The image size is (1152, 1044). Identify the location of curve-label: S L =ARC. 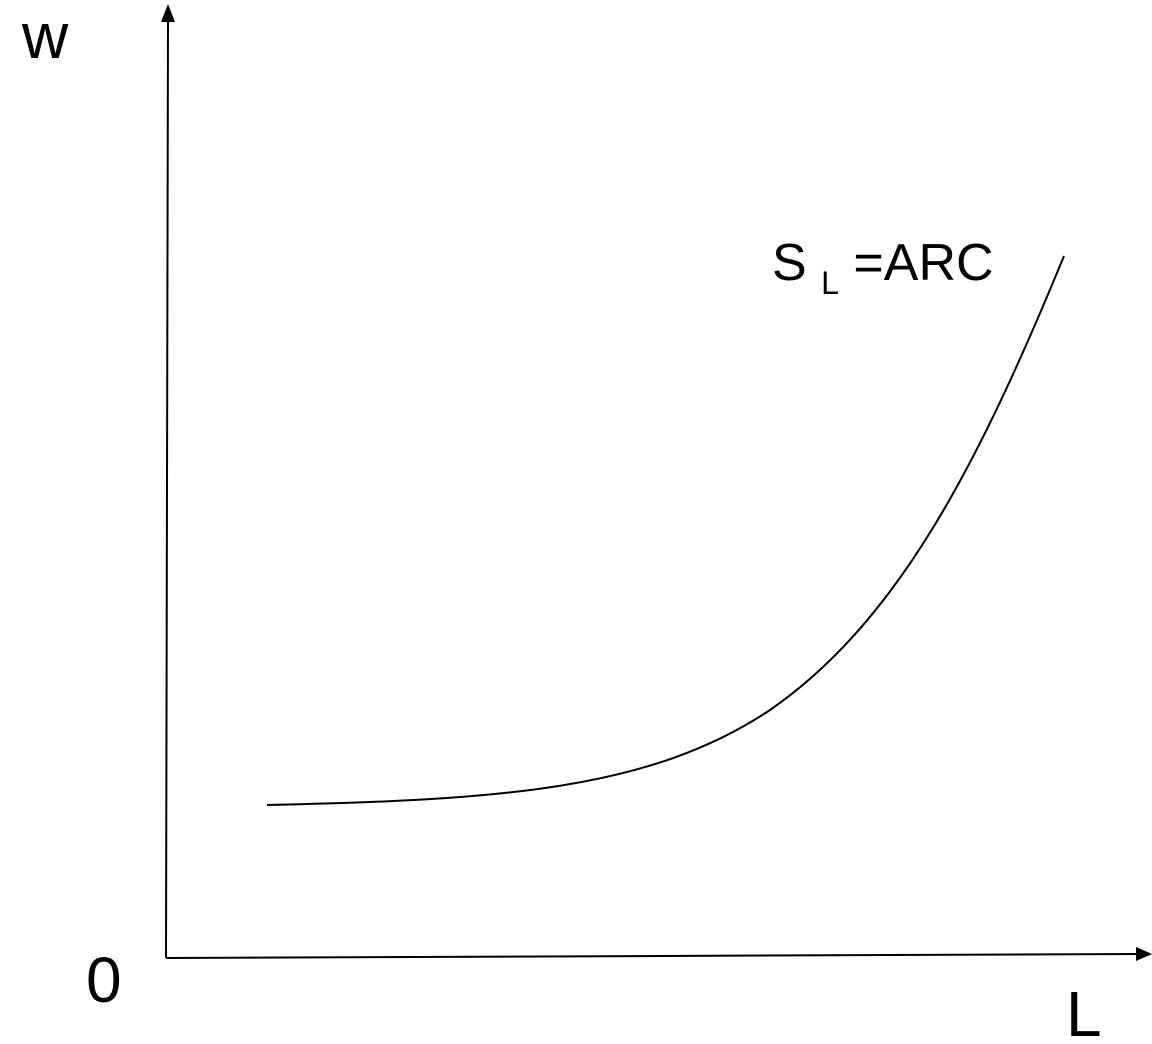
(883, 270).